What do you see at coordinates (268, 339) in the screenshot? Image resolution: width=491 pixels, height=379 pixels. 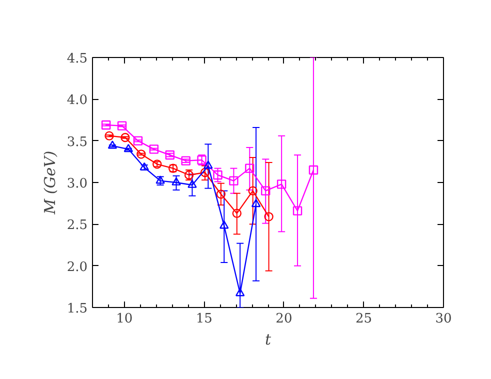 I see `x-axis-title: t` at bounding box center [268, 339].